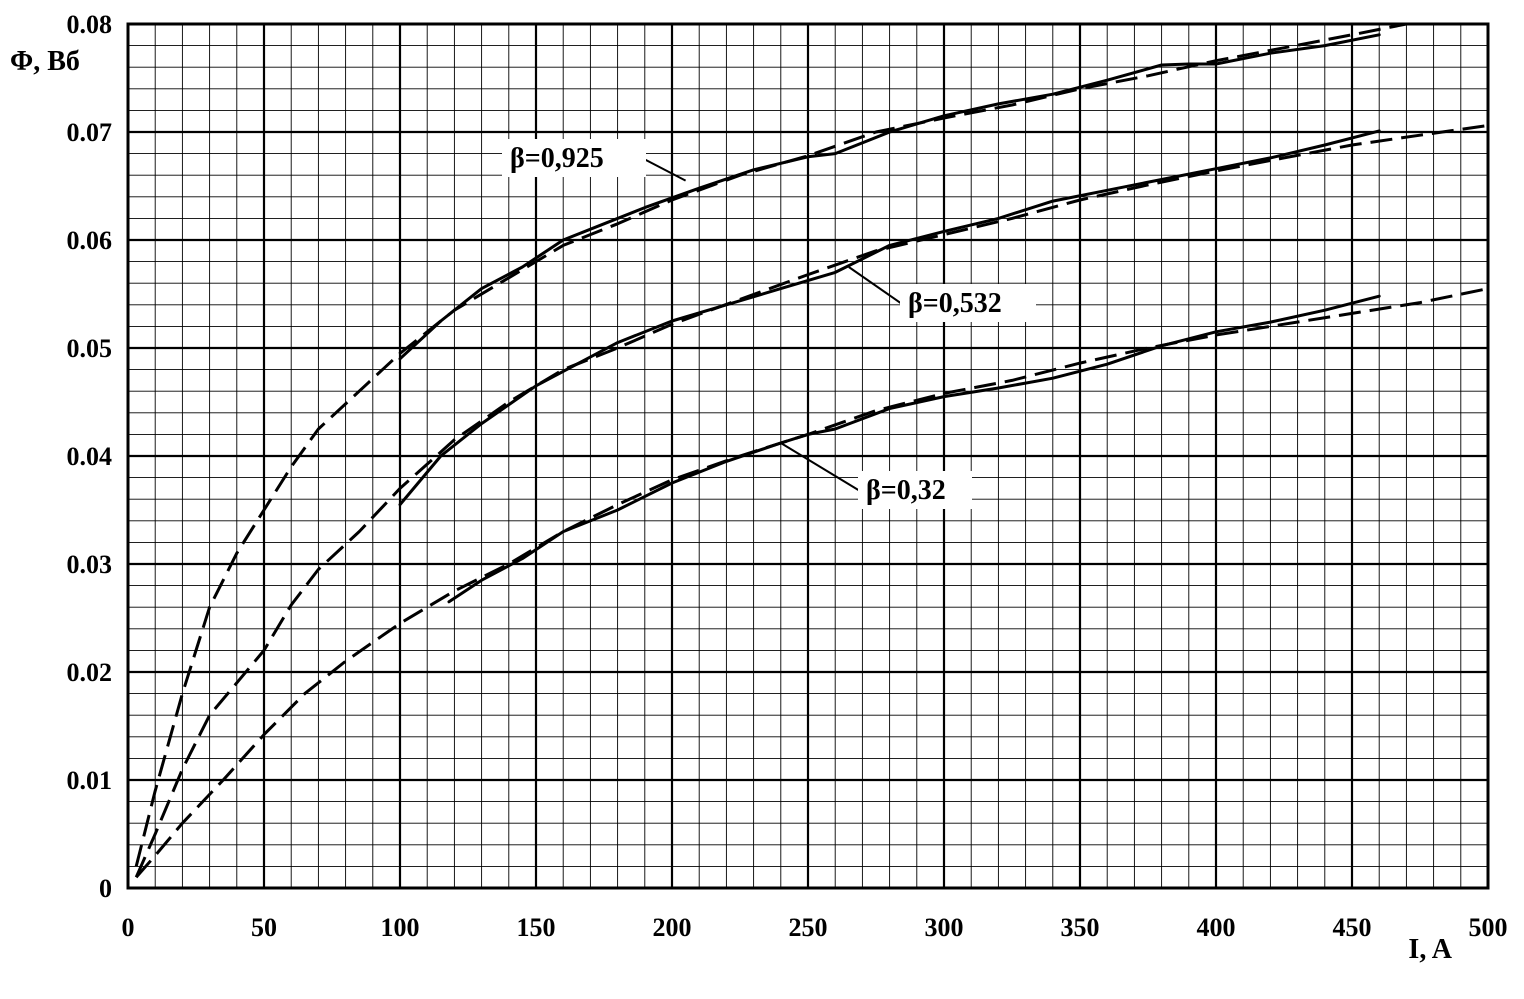  I want to click on x-tick-label: 200, so click(672, 927).